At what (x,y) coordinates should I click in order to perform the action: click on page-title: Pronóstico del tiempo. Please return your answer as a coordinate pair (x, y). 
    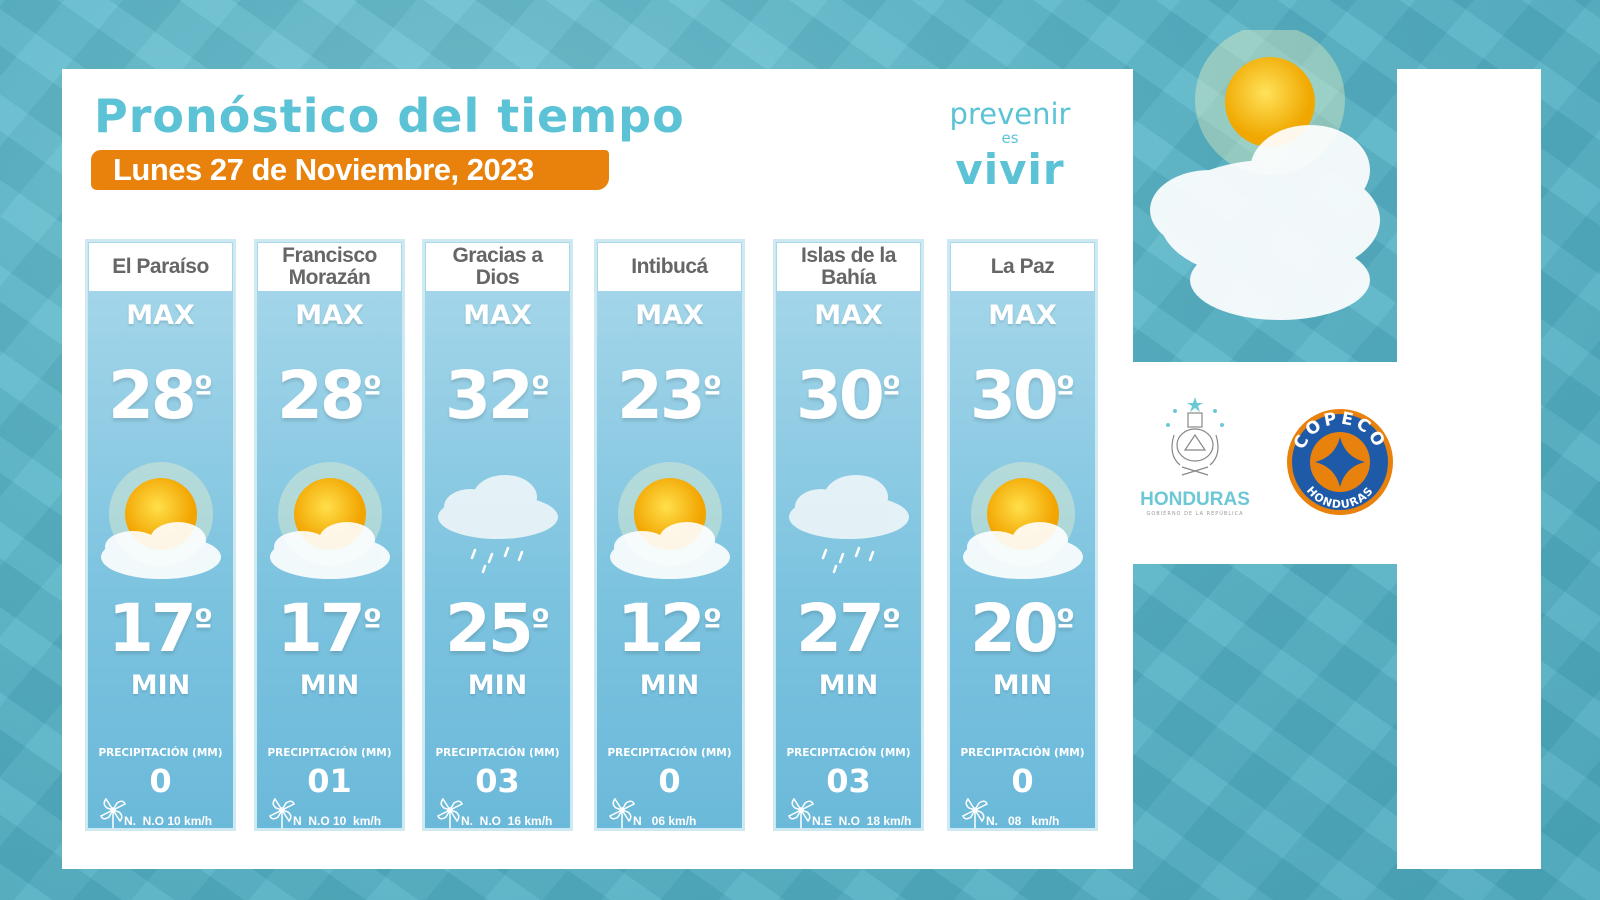
    Looking at the image, I should click on (389, 116).